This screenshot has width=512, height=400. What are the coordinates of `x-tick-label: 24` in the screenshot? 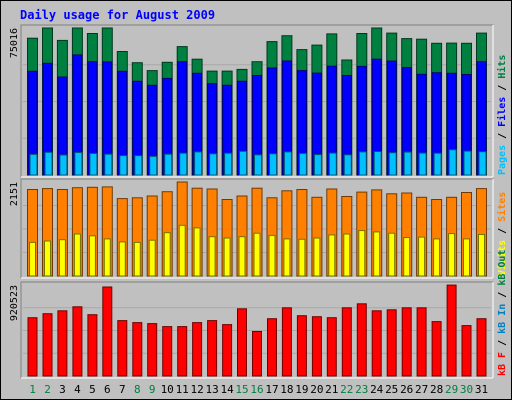 It's located at (377, 389).